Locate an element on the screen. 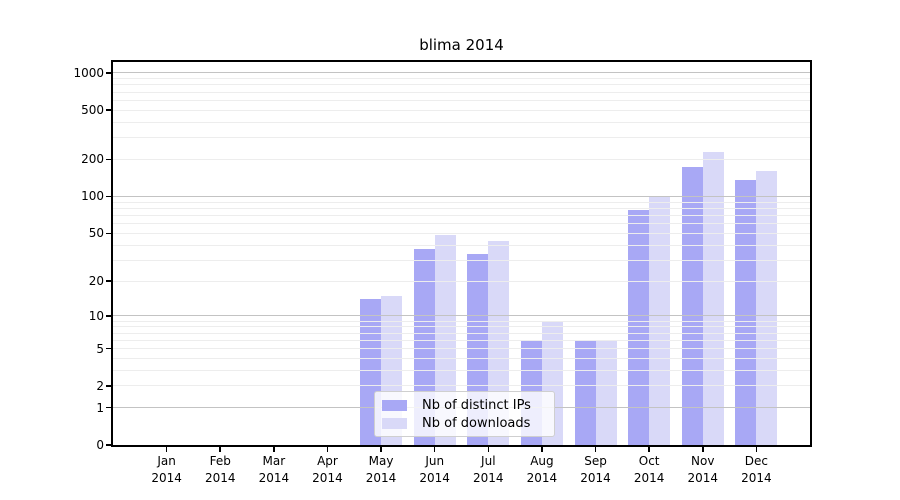 The width and height of the screenshot is (900, 500). x-tick-label: Aug 2014 is located at coordinates (542, 469).